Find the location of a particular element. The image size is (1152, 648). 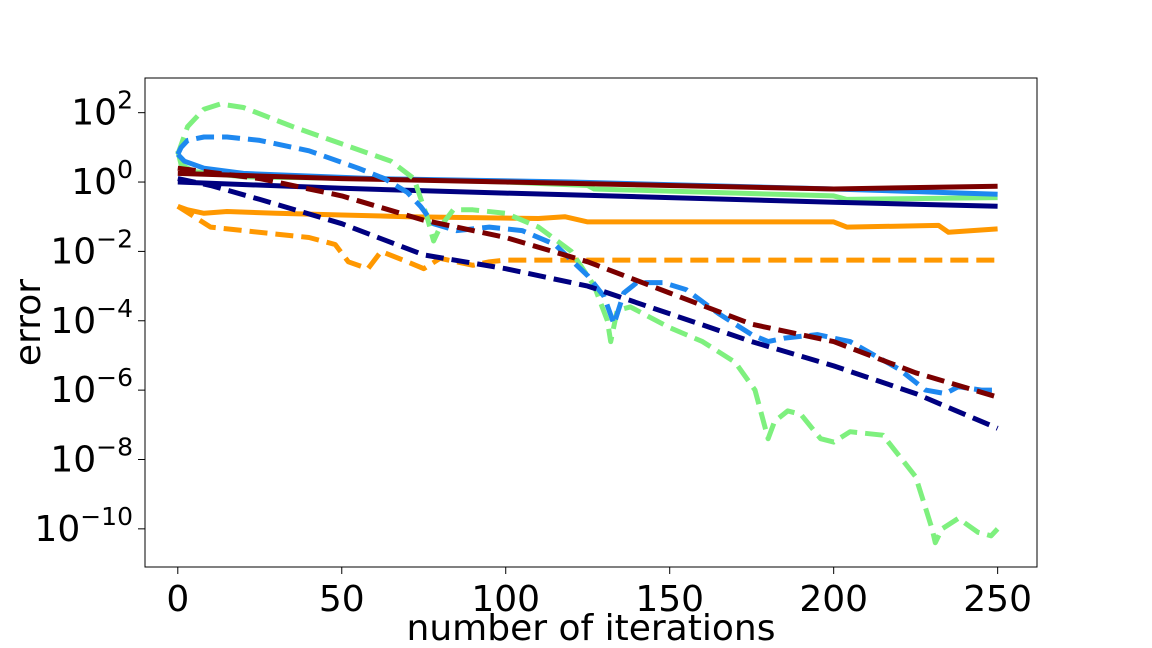

series-line-darkred-solid is located at coordinates (587, 181).